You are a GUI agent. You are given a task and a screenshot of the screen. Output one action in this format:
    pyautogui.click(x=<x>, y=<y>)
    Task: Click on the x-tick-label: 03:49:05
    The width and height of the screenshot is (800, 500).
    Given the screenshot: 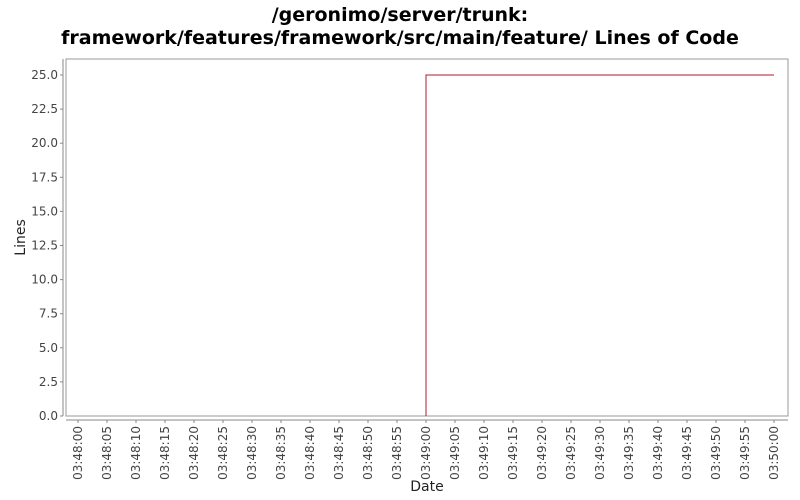 What is the action you would take?
    pyautogui.click(x=455, y=453)
    